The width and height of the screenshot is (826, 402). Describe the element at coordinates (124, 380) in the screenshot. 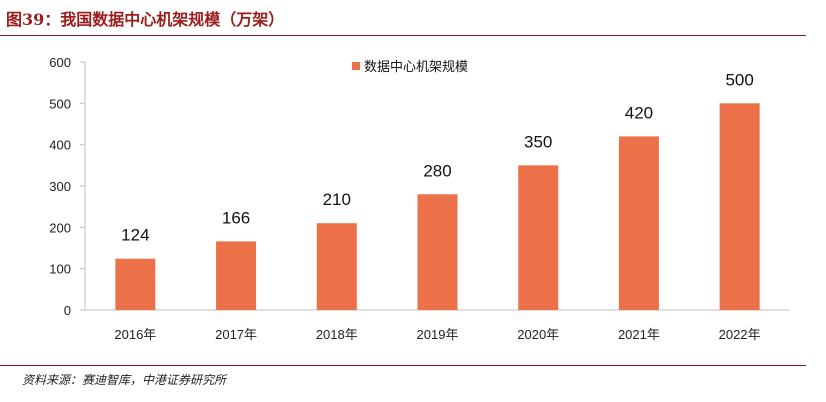

I see `source-note: 资料来源：赛迪智库，中港证券研究所` at that location.